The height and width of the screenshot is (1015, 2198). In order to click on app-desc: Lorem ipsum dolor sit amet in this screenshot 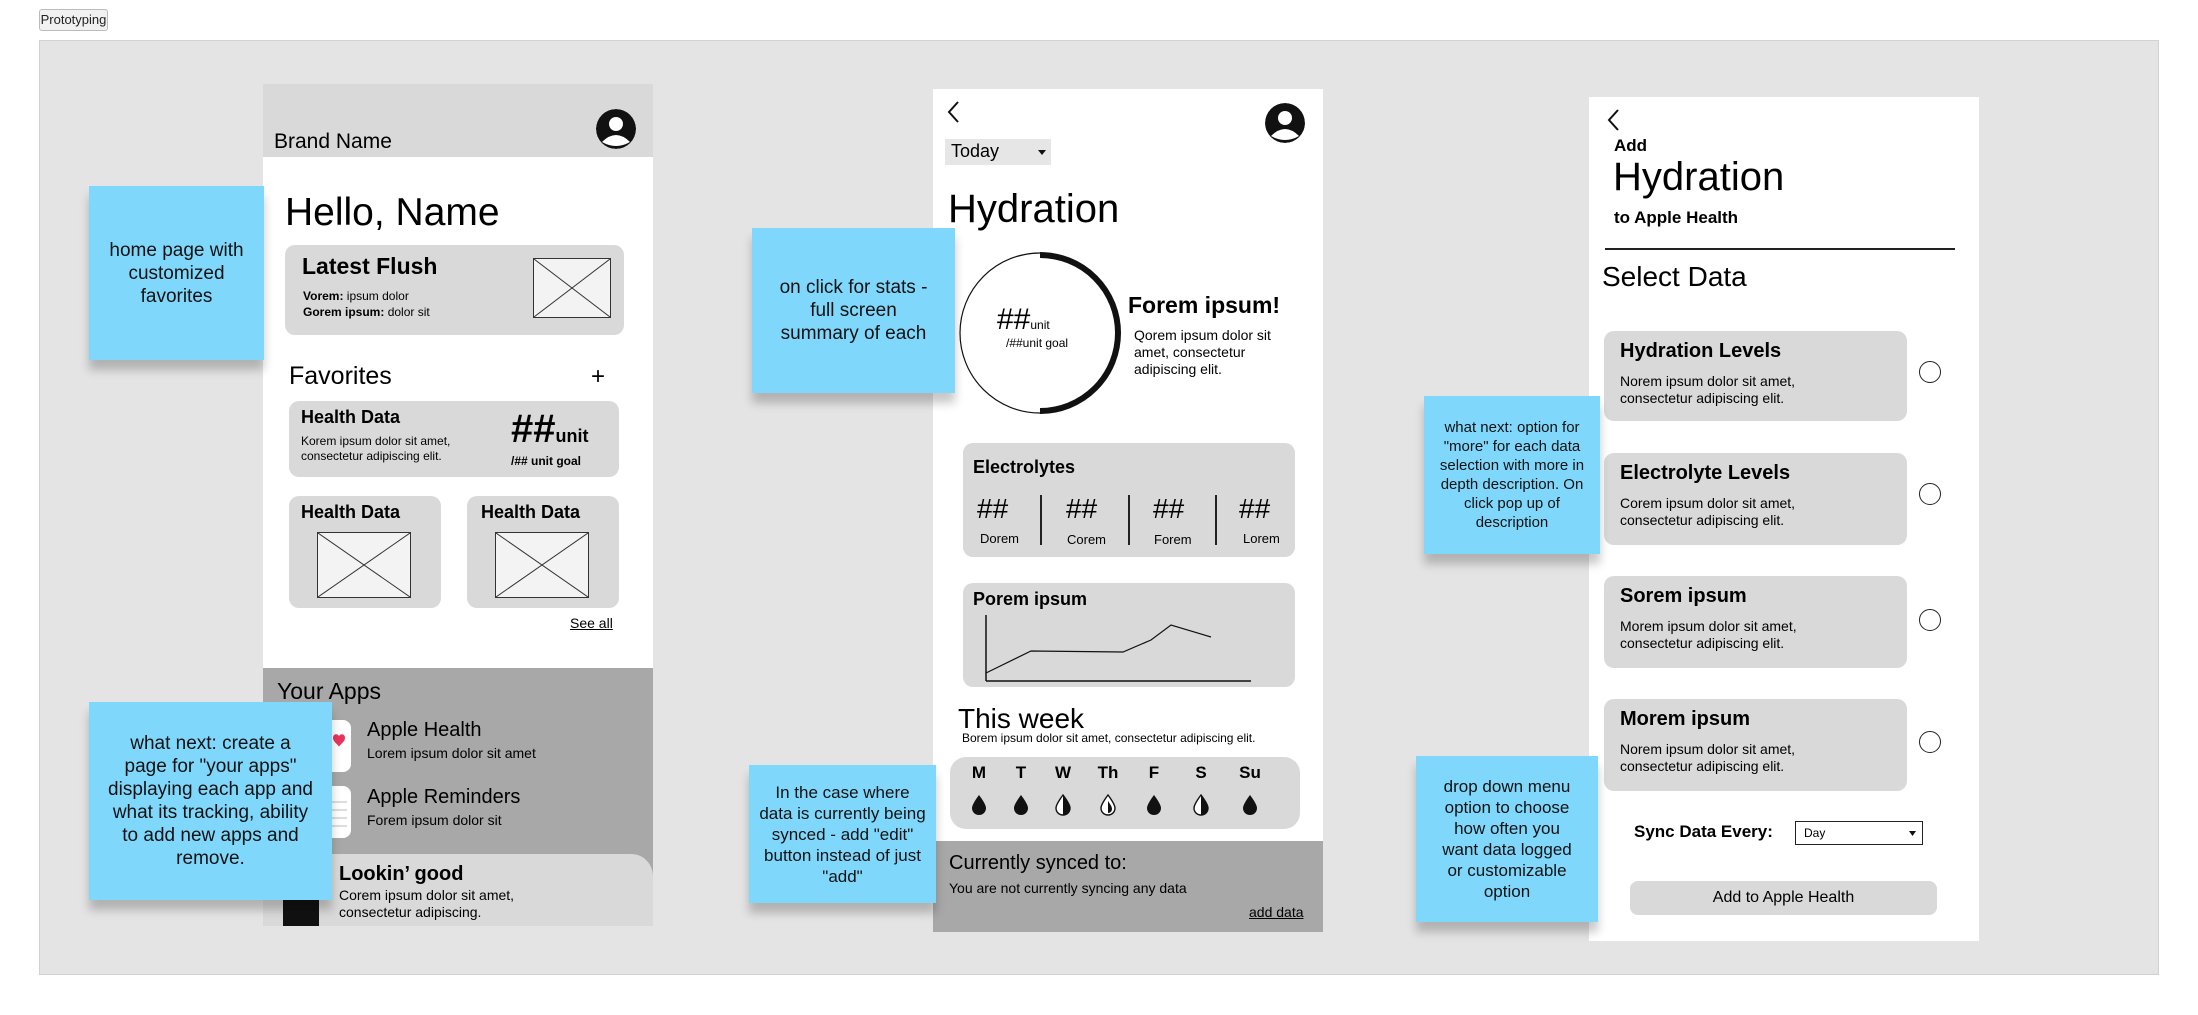, I will do `click(451, 753)`.